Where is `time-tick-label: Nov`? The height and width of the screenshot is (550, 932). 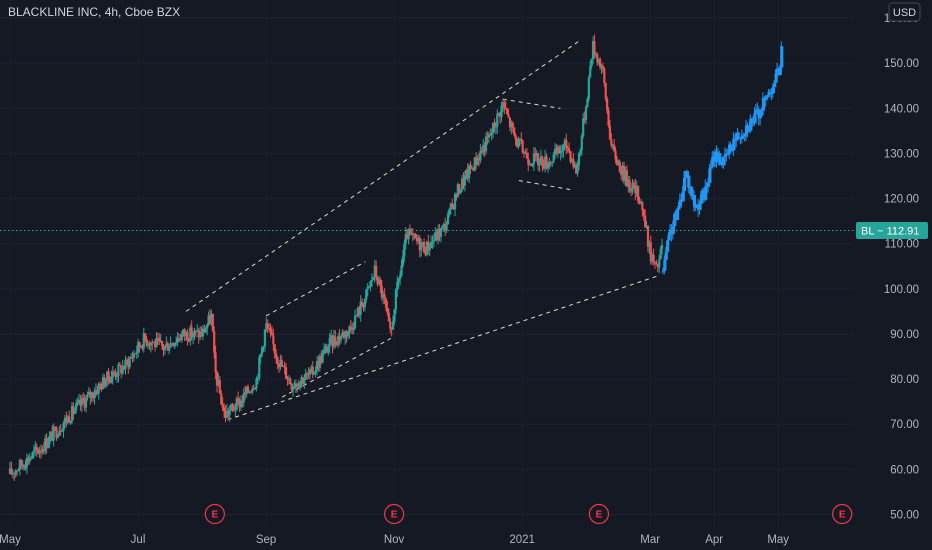
time-tick-label: Nov is located at coordinates (394, 540).